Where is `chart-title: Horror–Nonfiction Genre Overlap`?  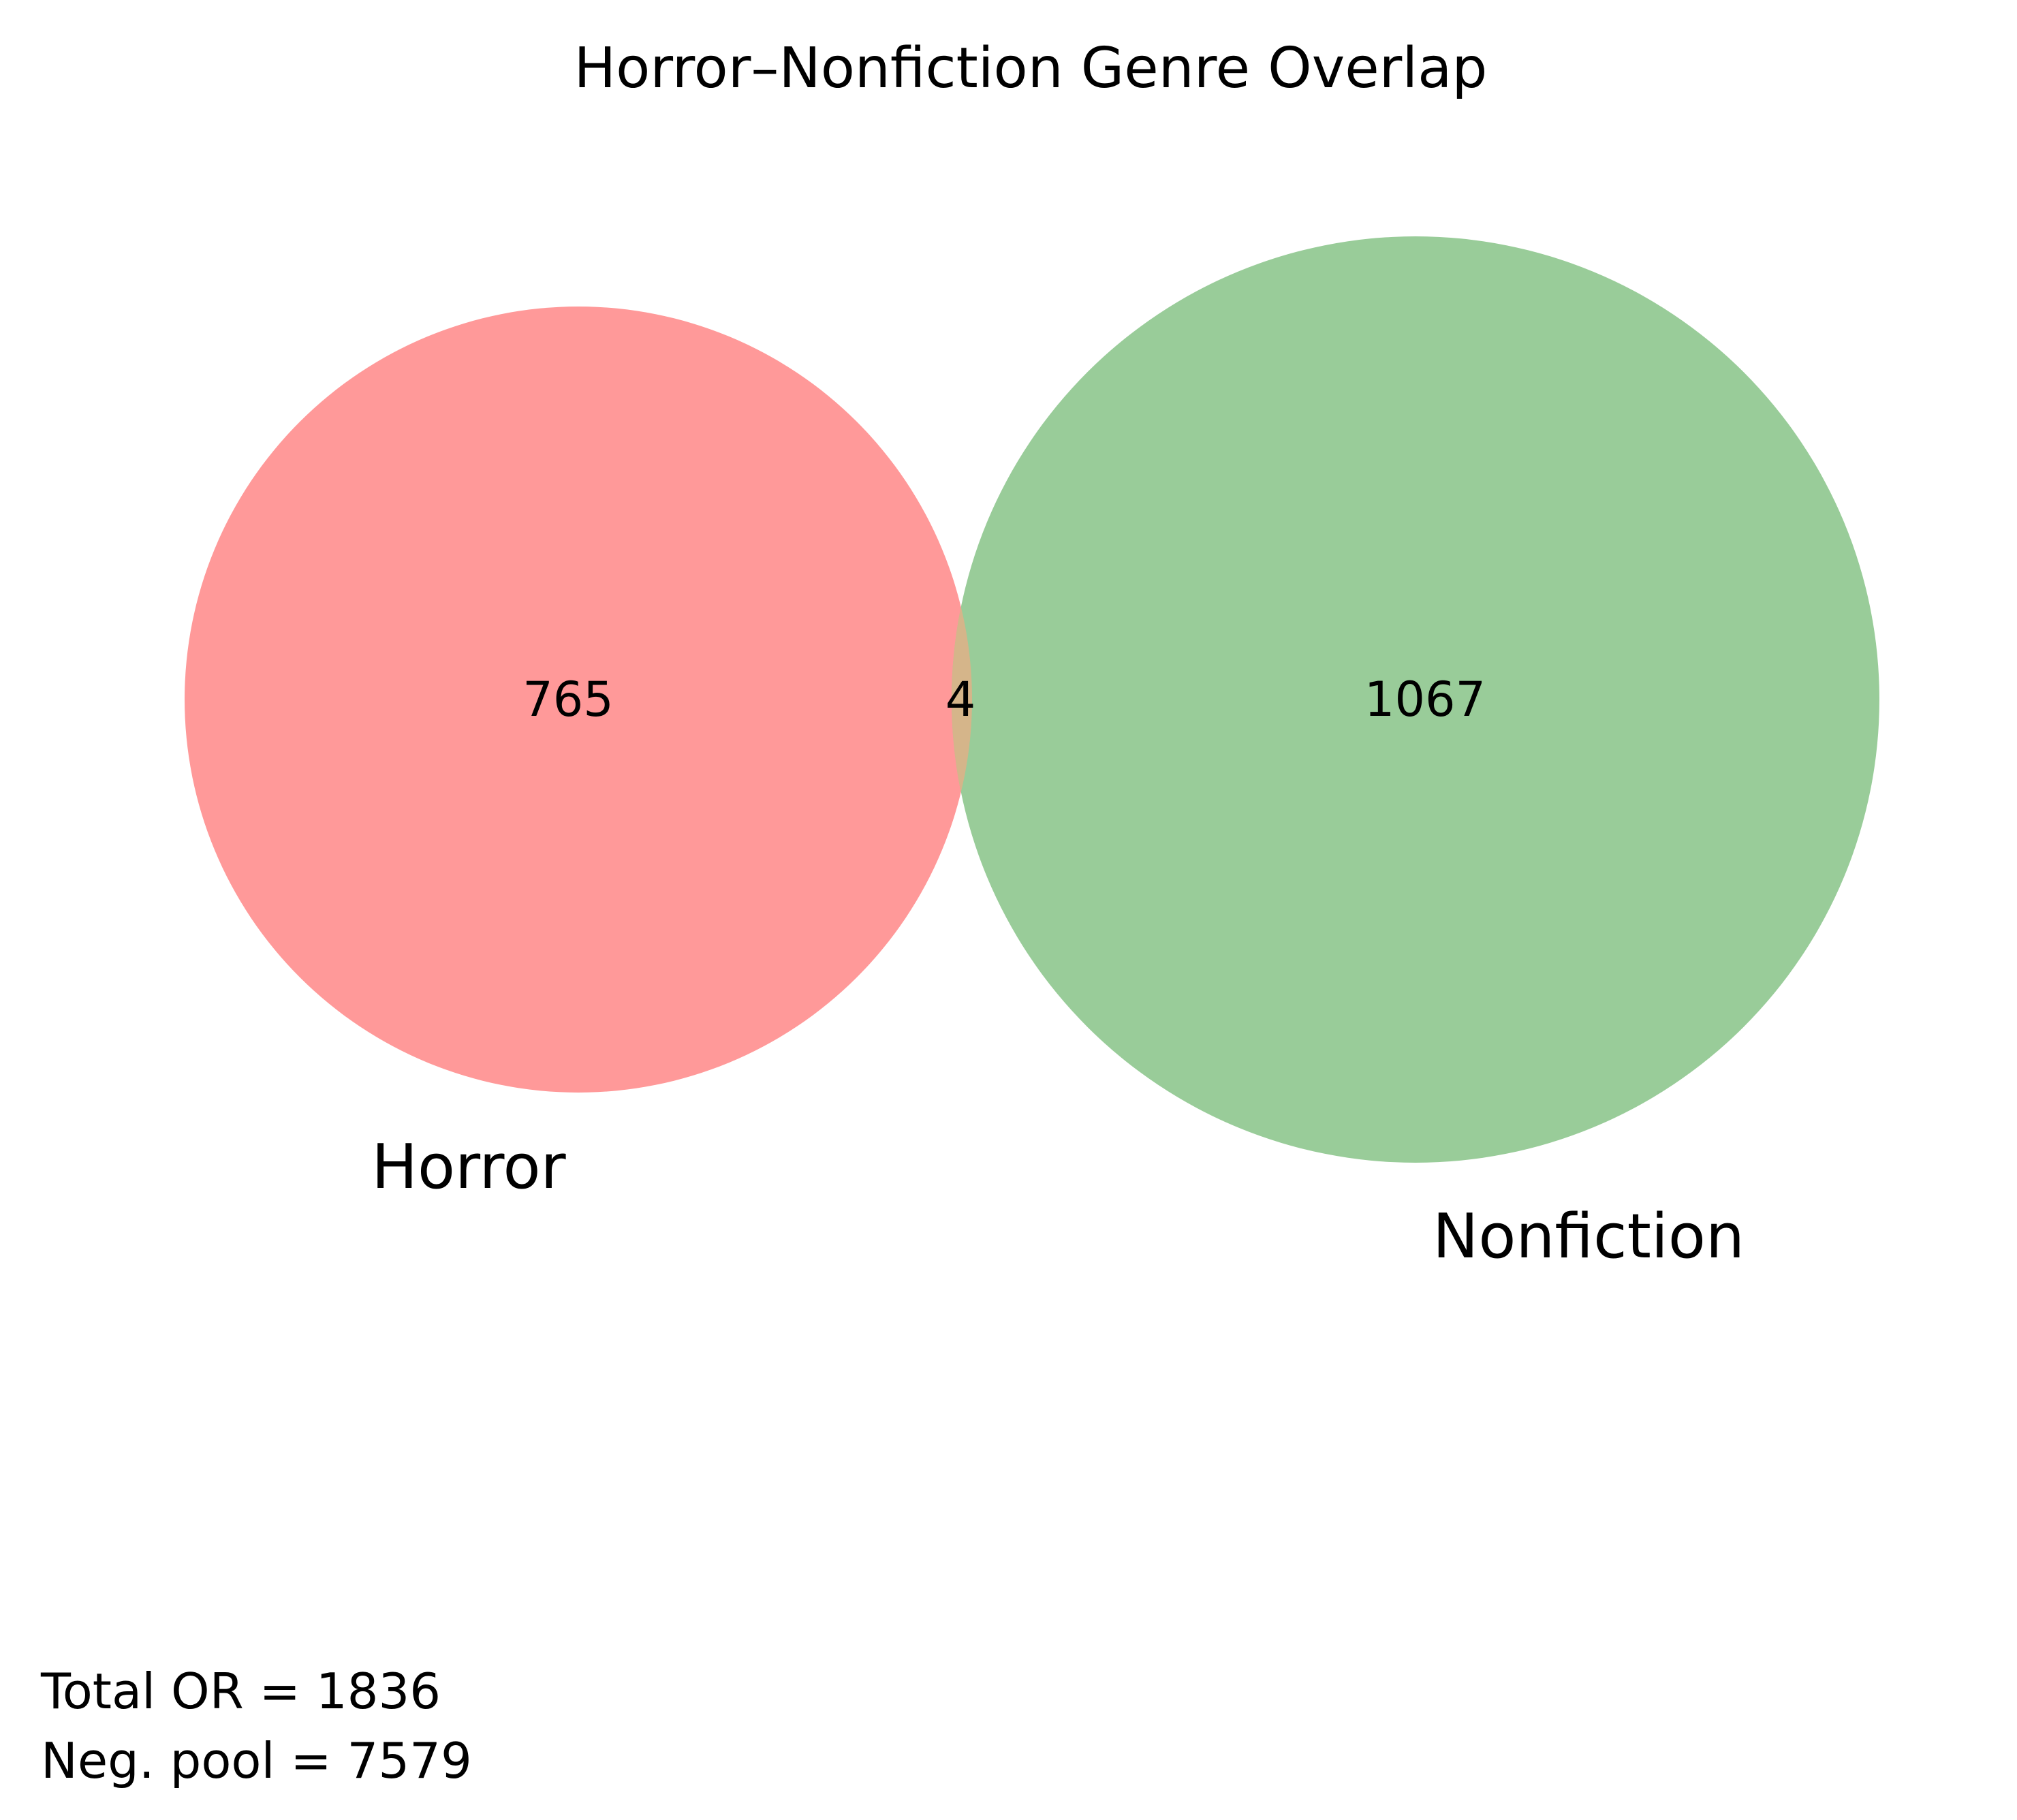
chart-title: Horror–Nonfiction Genre Overlap is located at coordinates (1031, 68).